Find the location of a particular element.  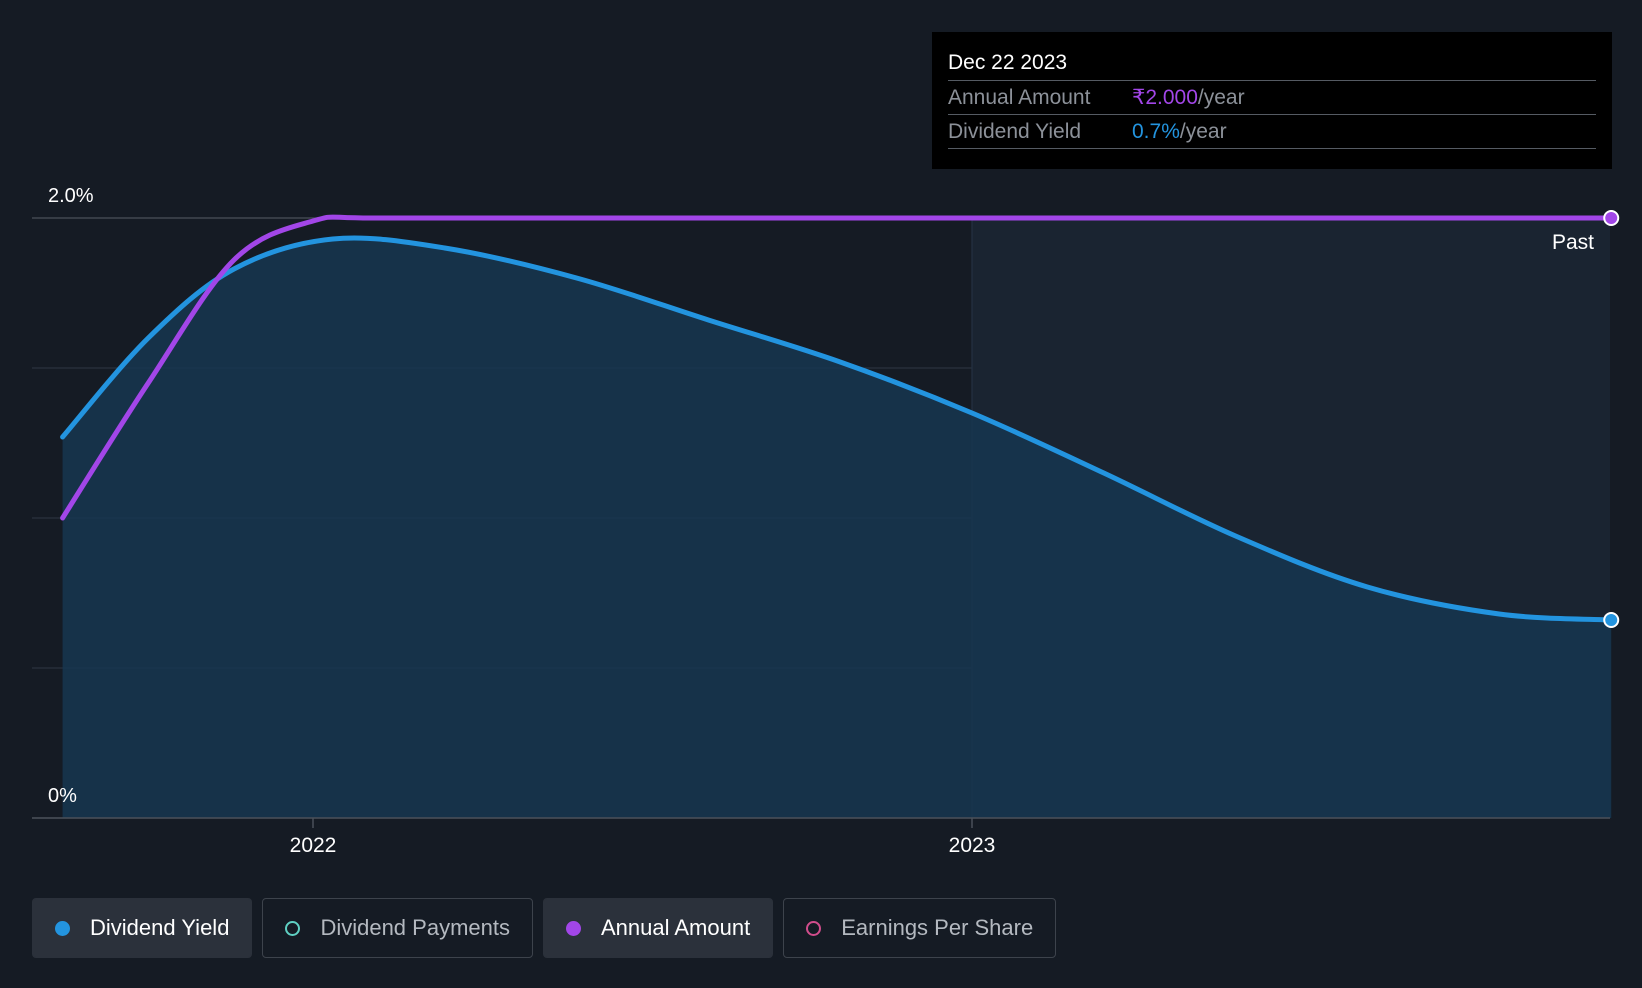

tooltip-dividend-yield-label: Dividend Yield is located at coordinates (1015, 131).